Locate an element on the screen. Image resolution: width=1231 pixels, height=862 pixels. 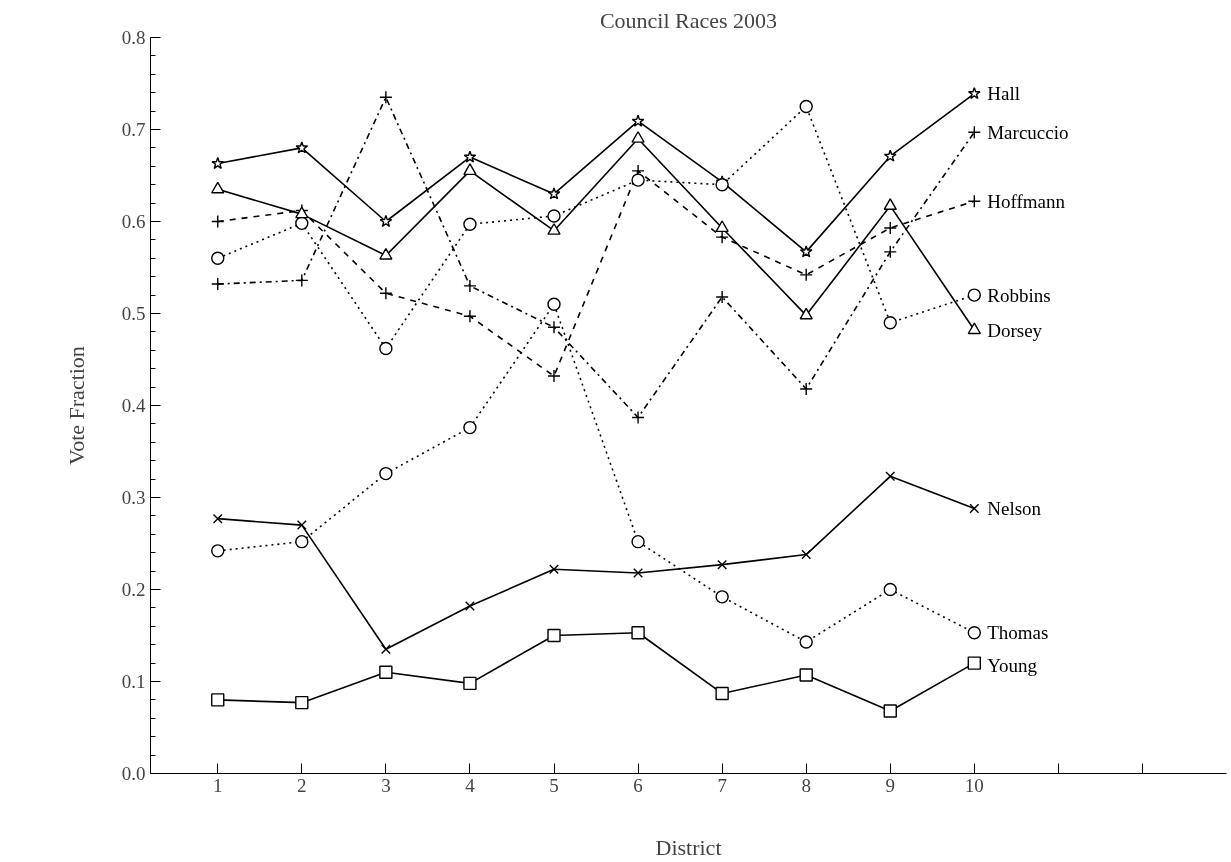
y-tick-label: 0.4 is located at coordinates (133, 405).